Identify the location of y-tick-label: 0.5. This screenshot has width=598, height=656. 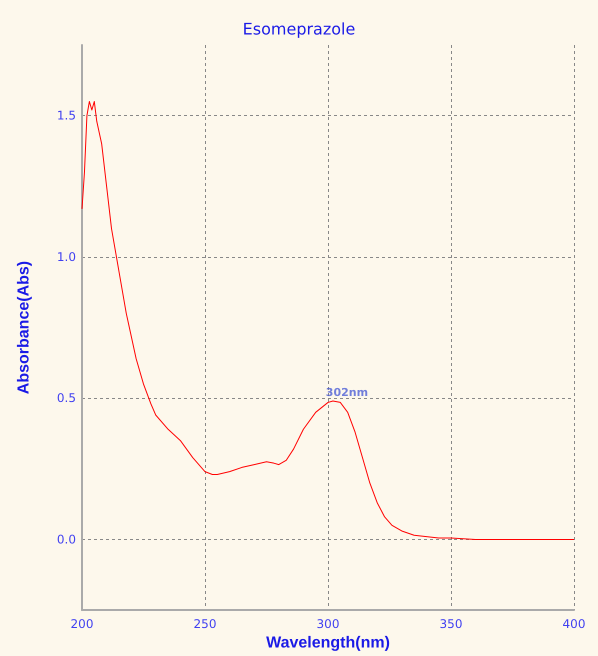
(66, 398).